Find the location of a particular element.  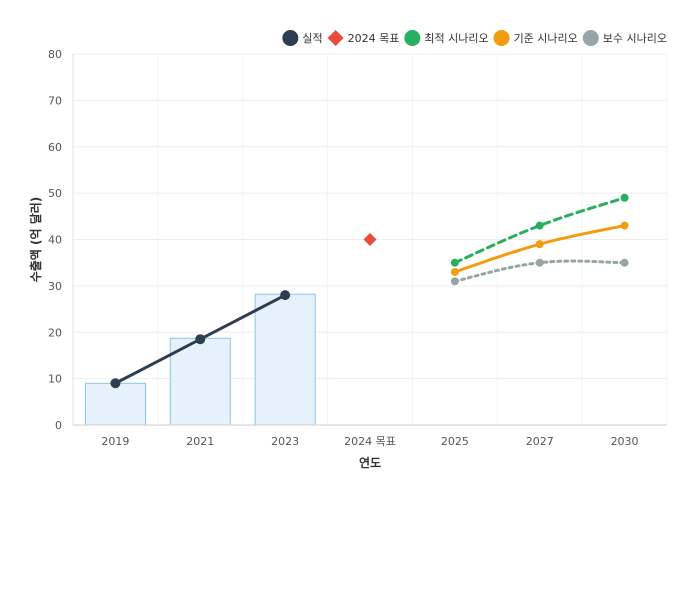

legend-label: 기준 시나리오 is located at coordinates (546, 38).